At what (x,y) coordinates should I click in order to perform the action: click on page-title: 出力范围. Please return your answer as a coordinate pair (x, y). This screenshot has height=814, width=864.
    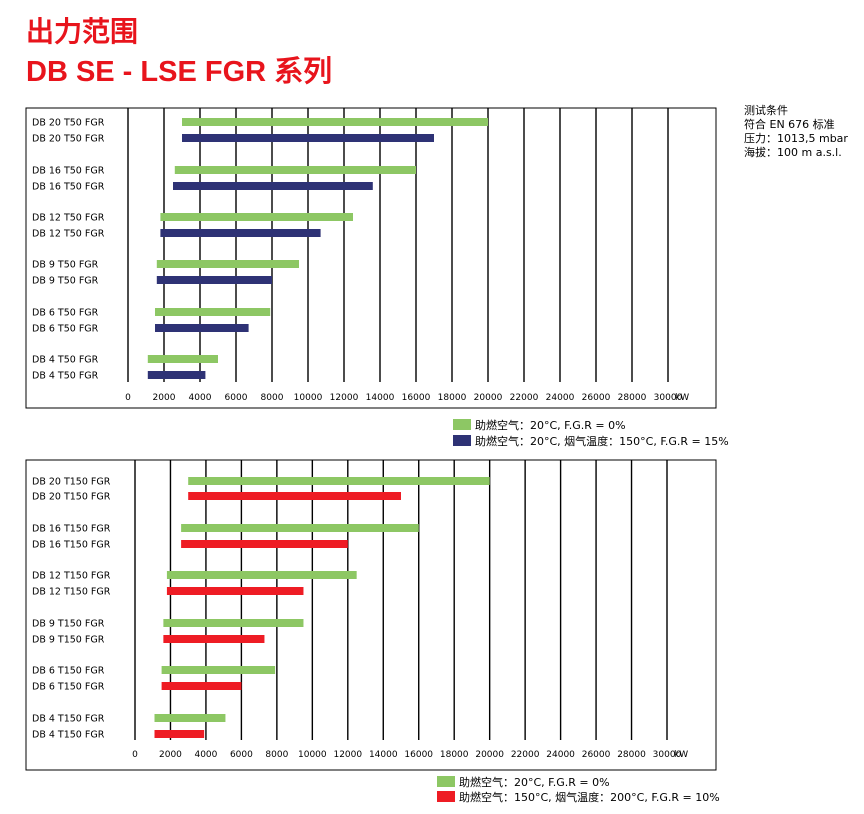
    Looking at the image, I should click on (82, 31).